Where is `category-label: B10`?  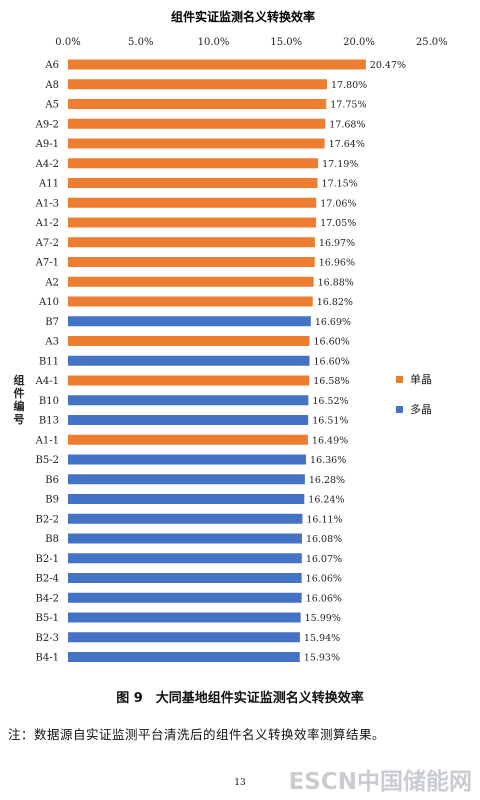
category-label: B10 is located at coordinates (49, 401).